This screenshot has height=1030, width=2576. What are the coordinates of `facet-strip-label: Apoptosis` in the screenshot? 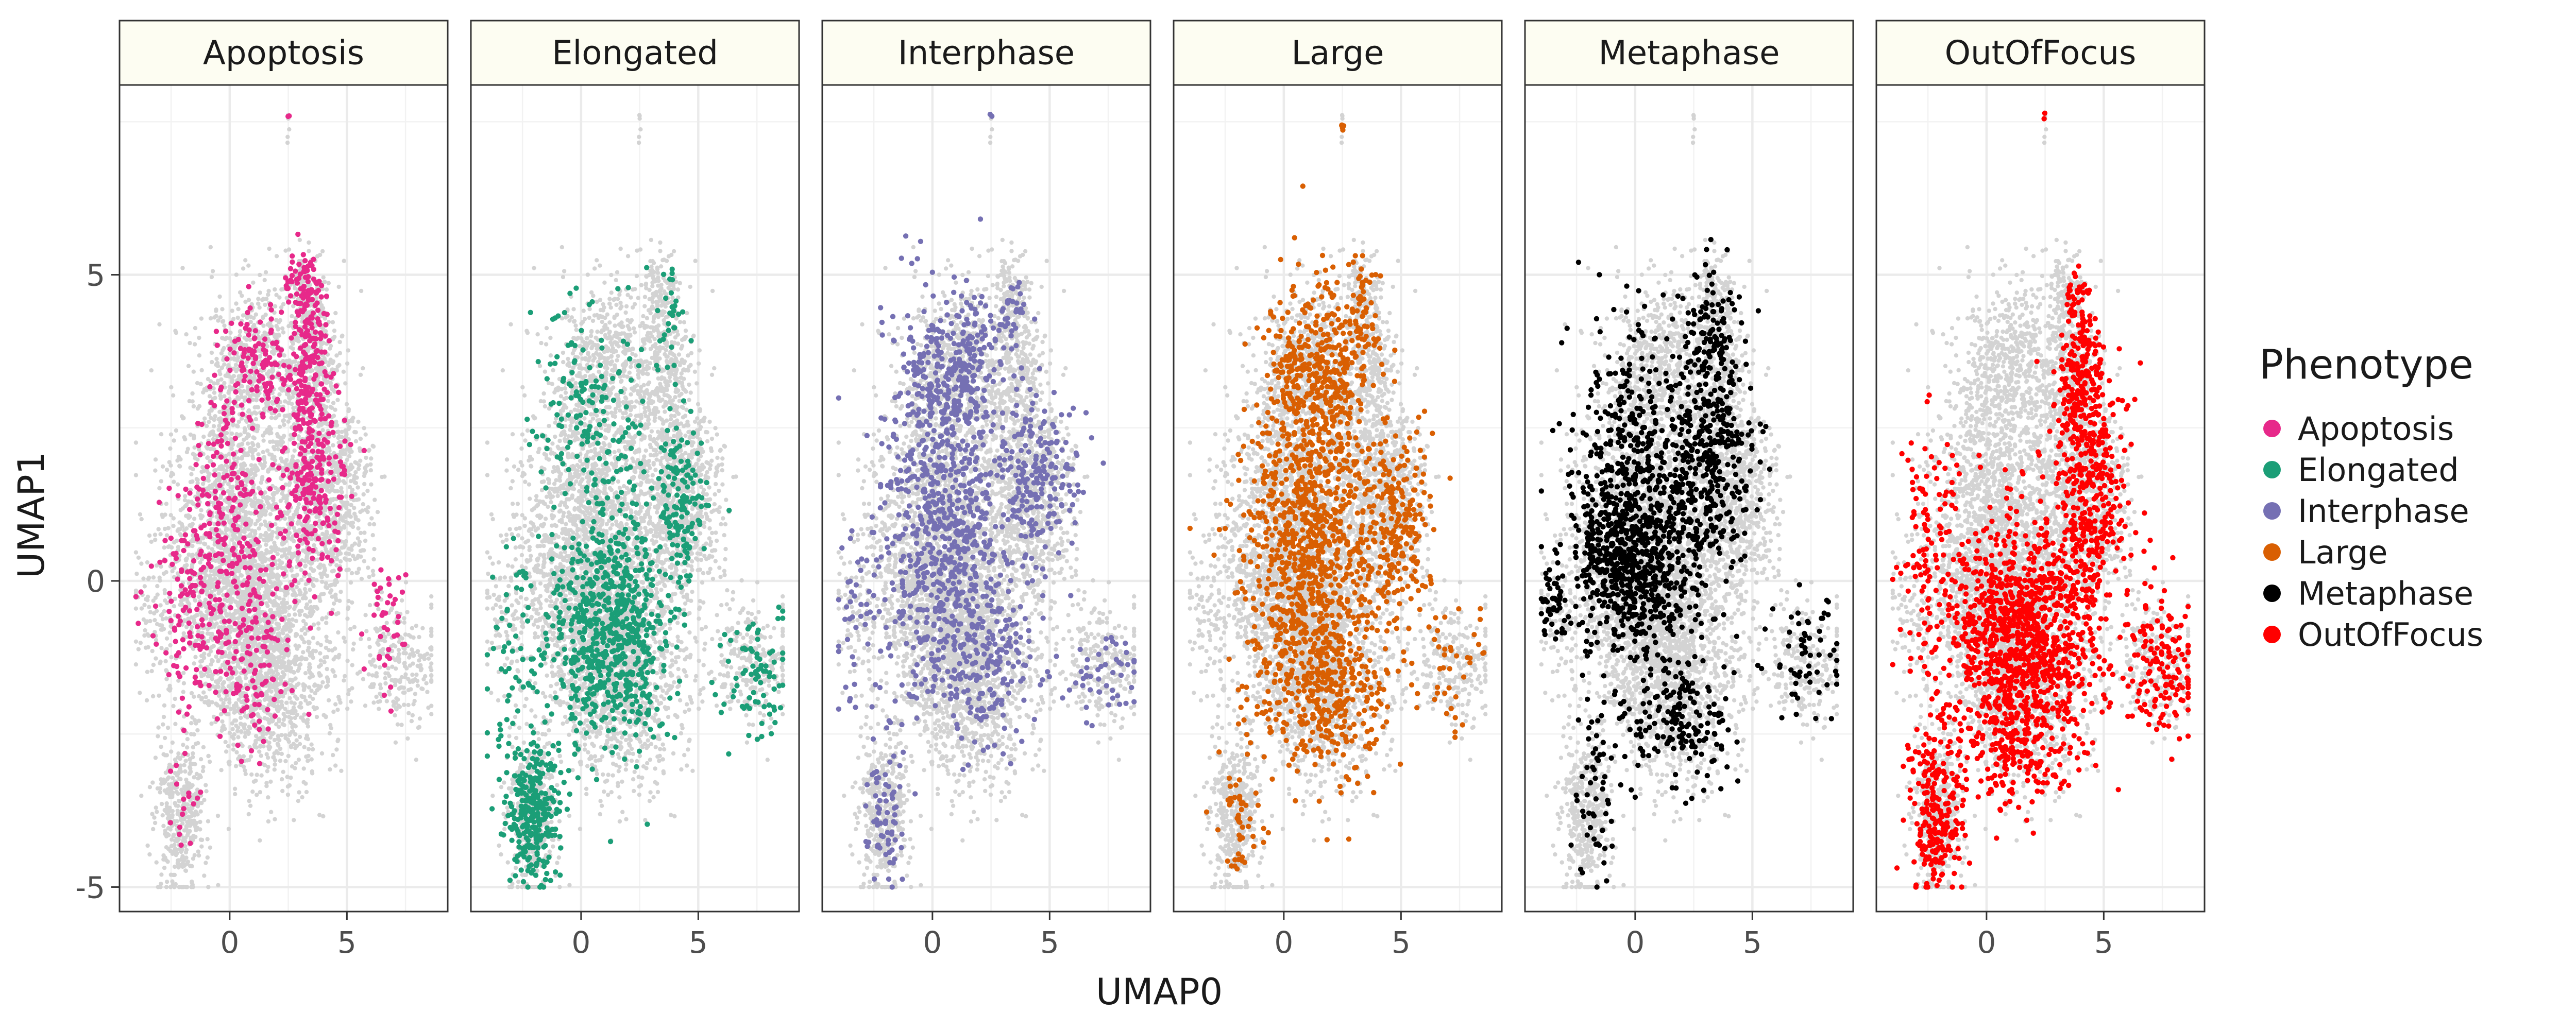 It's located at (283, 54).